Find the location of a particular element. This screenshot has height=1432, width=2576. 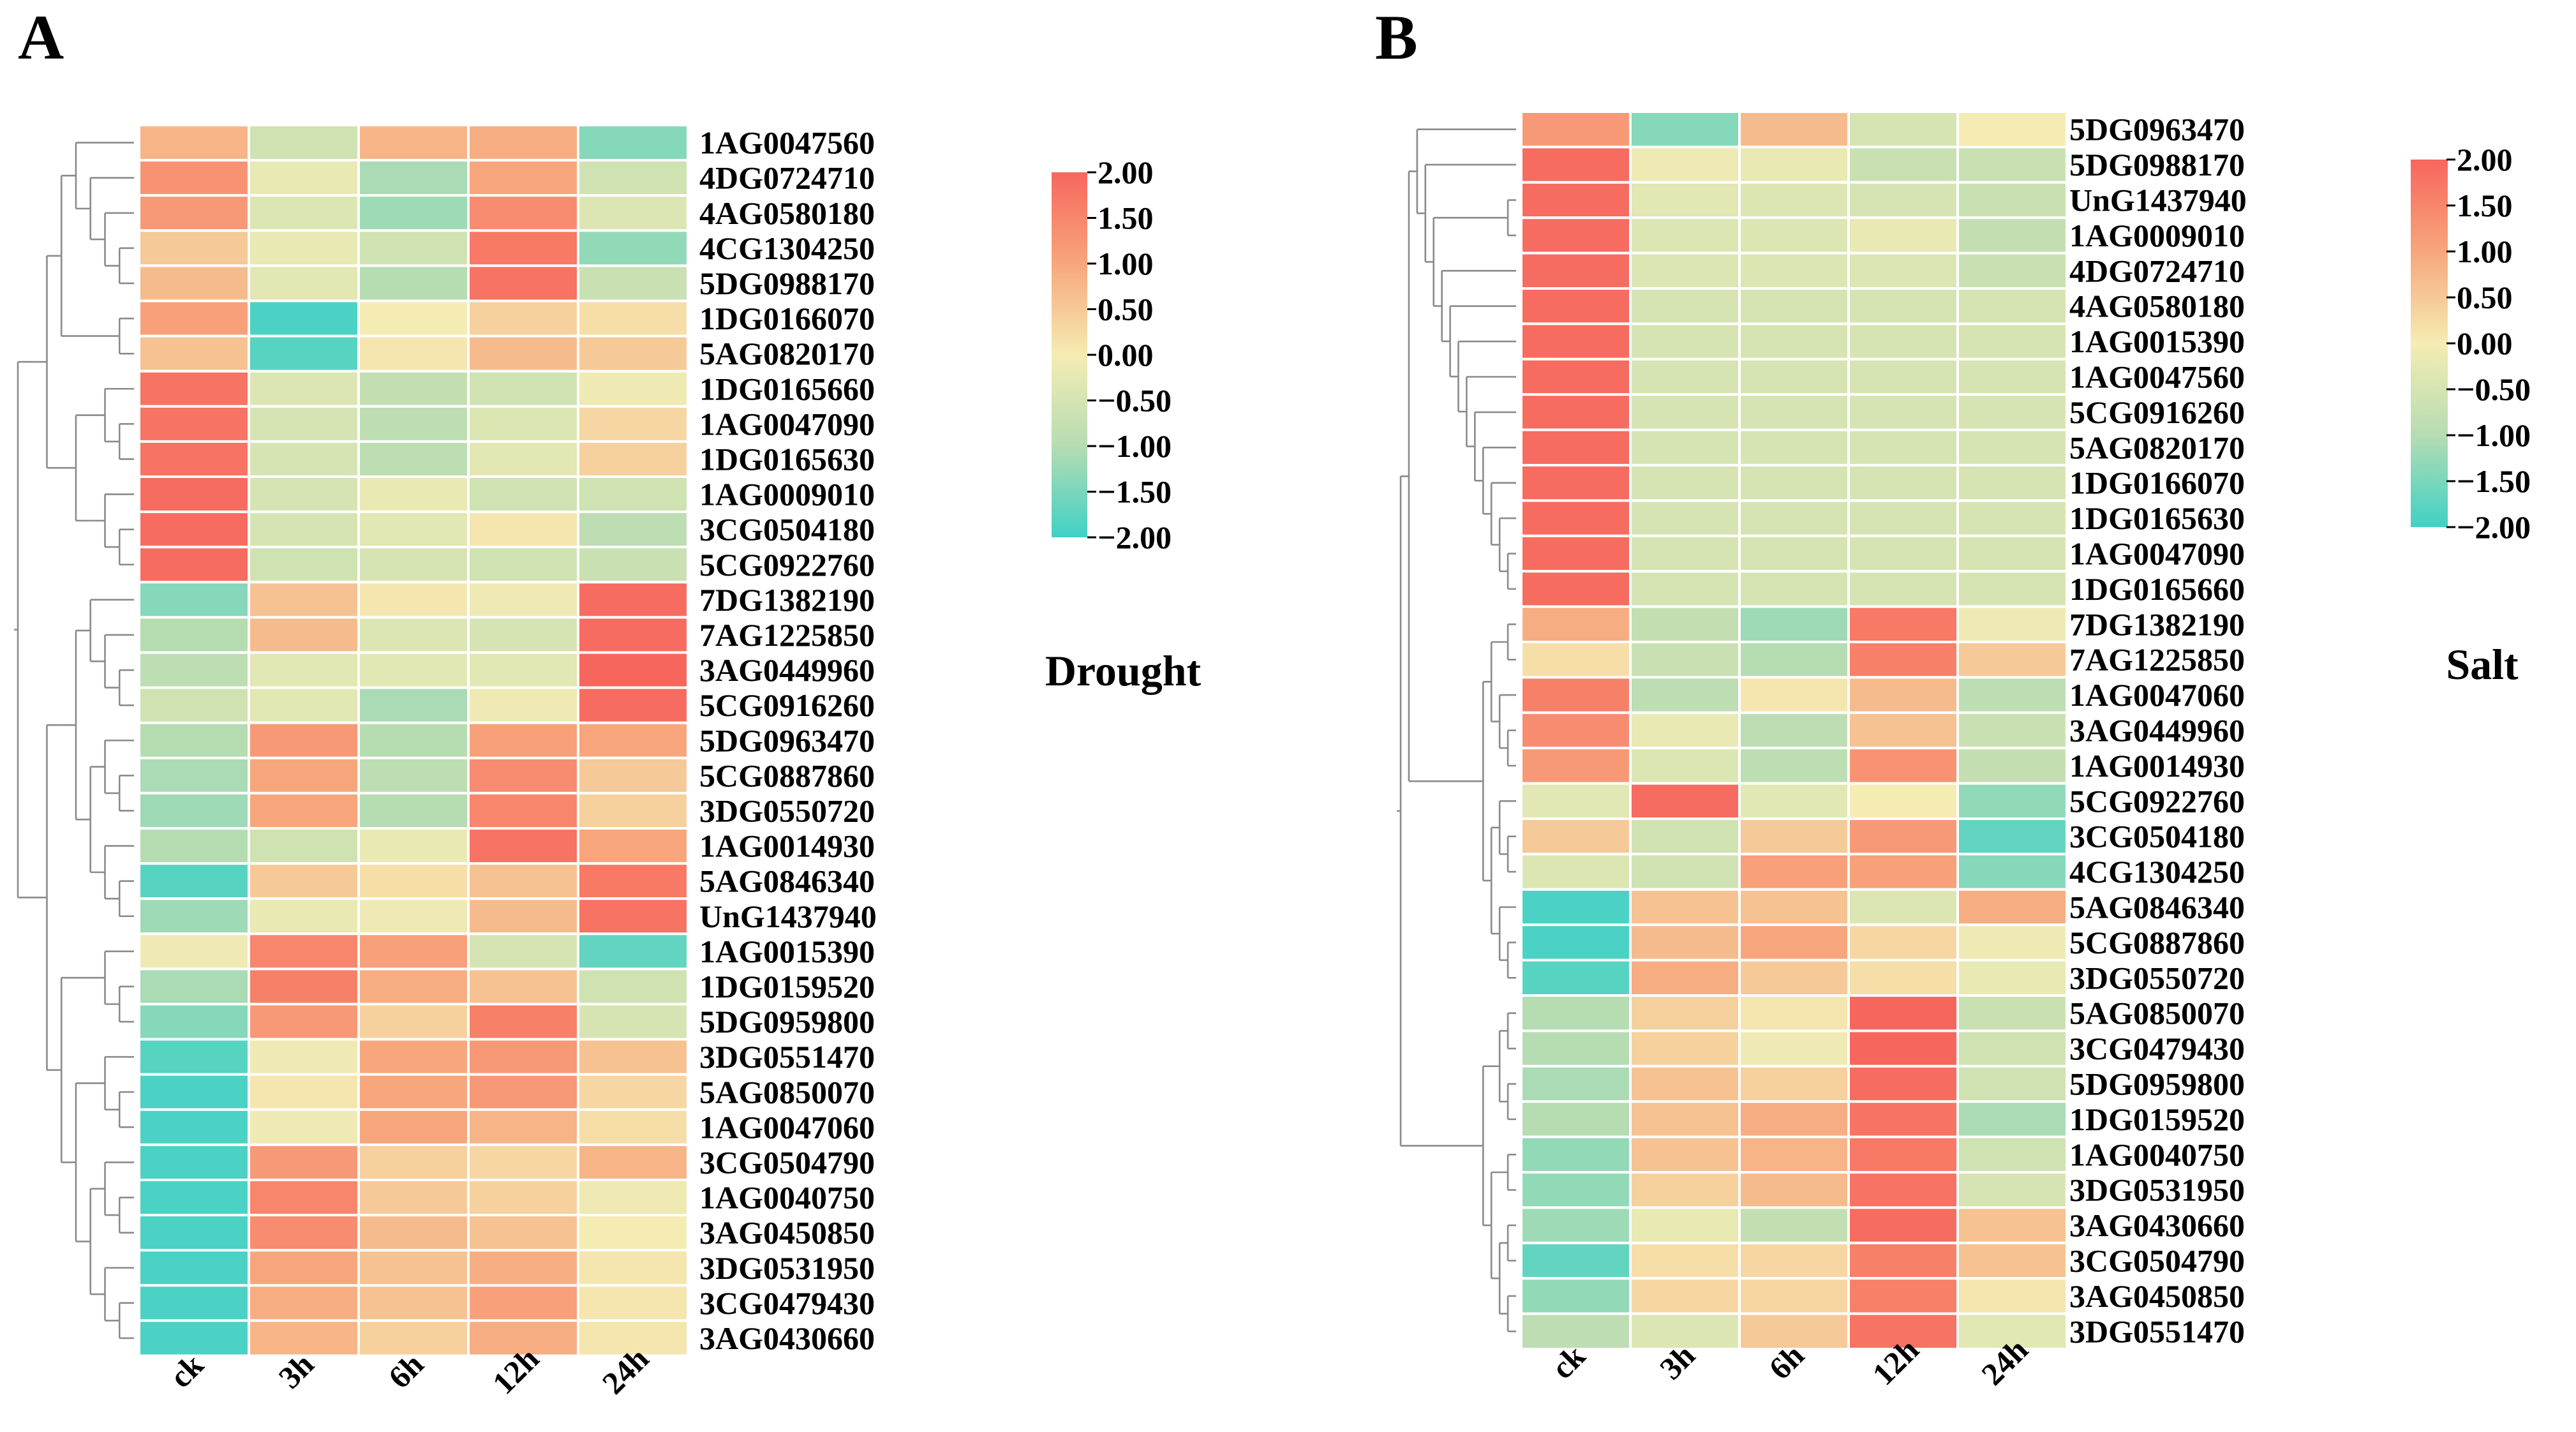

colorbar-tick-label: 2.00 is located at coordinates (1126, 172).